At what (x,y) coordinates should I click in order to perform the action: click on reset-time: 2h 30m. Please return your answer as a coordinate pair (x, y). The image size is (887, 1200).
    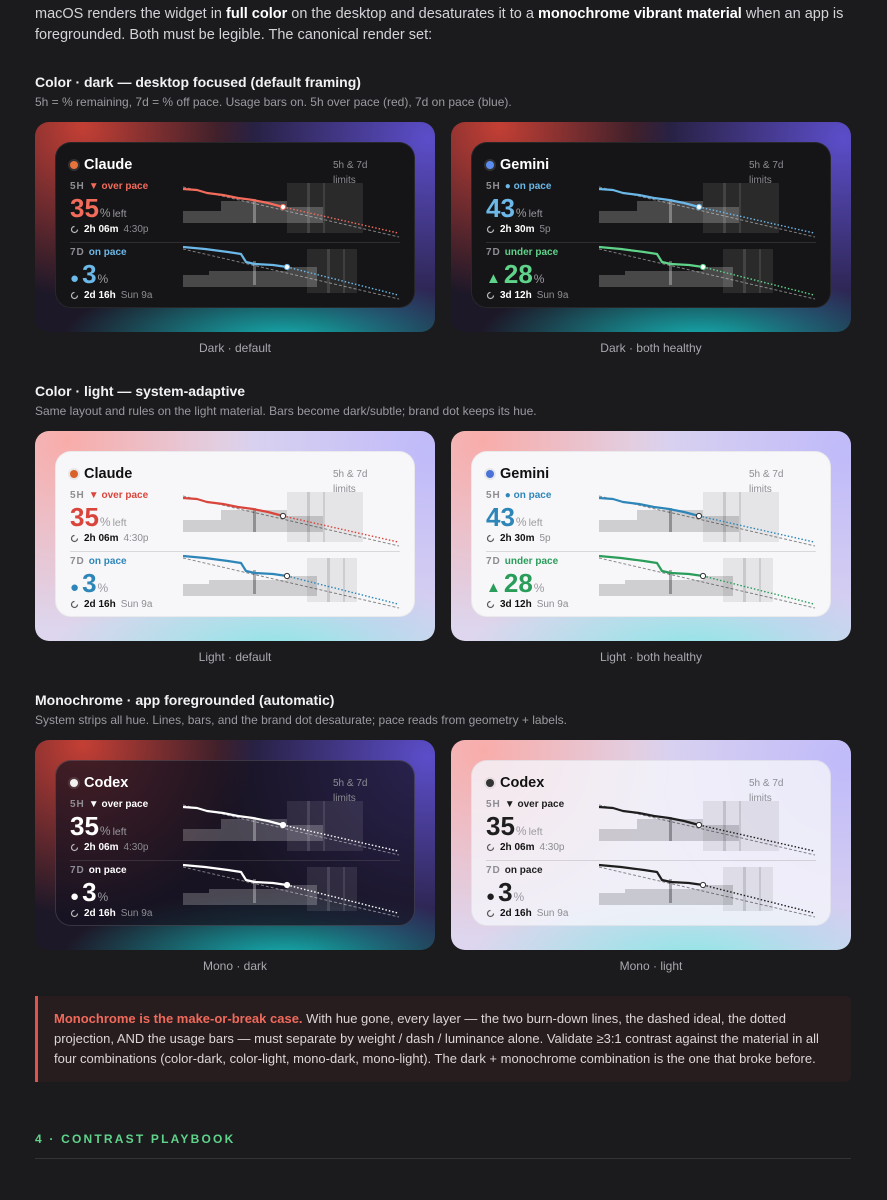
    Looking at the image, I should click on (517, 229).